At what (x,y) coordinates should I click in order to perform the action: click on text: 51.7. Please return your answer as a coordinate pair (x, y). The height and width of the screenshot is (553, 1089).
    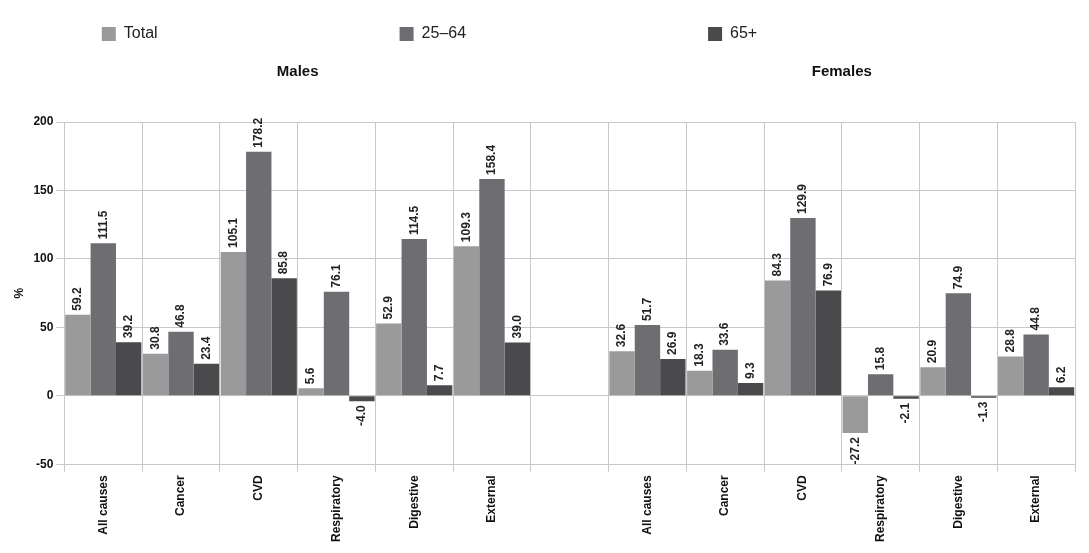
    Looking at the image, I should click on (646, 309).